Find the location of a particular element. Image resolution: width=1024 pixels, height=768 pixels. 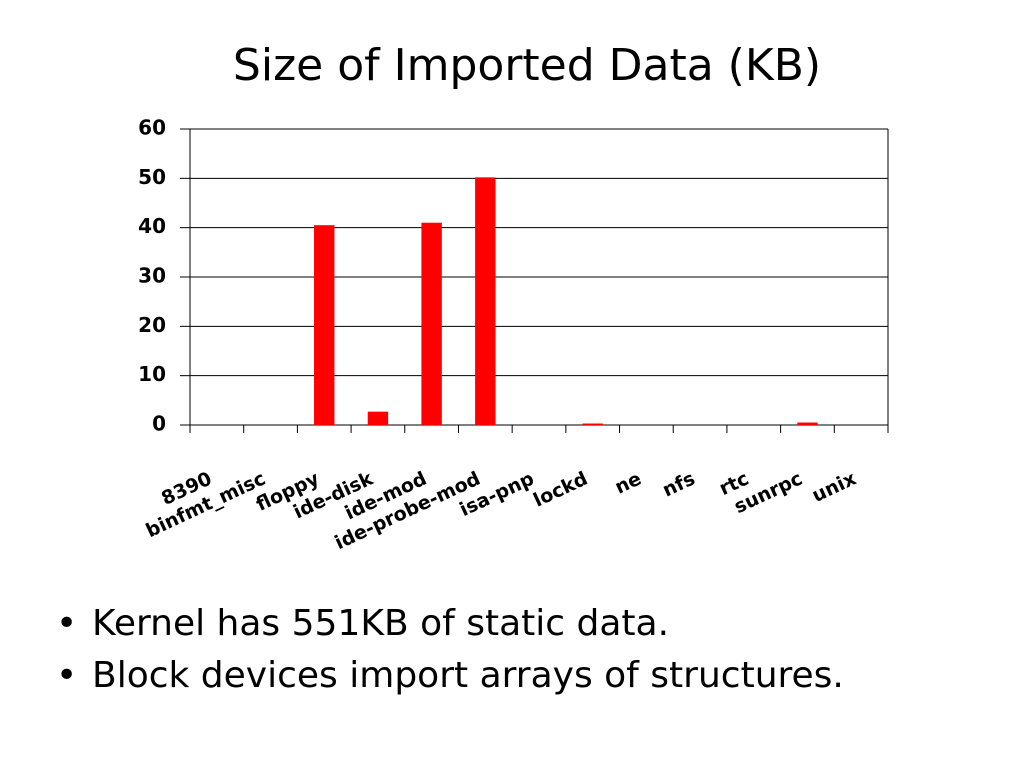

chart-title: Size of Imported Data (KB) is located at coordinates (527, 65).